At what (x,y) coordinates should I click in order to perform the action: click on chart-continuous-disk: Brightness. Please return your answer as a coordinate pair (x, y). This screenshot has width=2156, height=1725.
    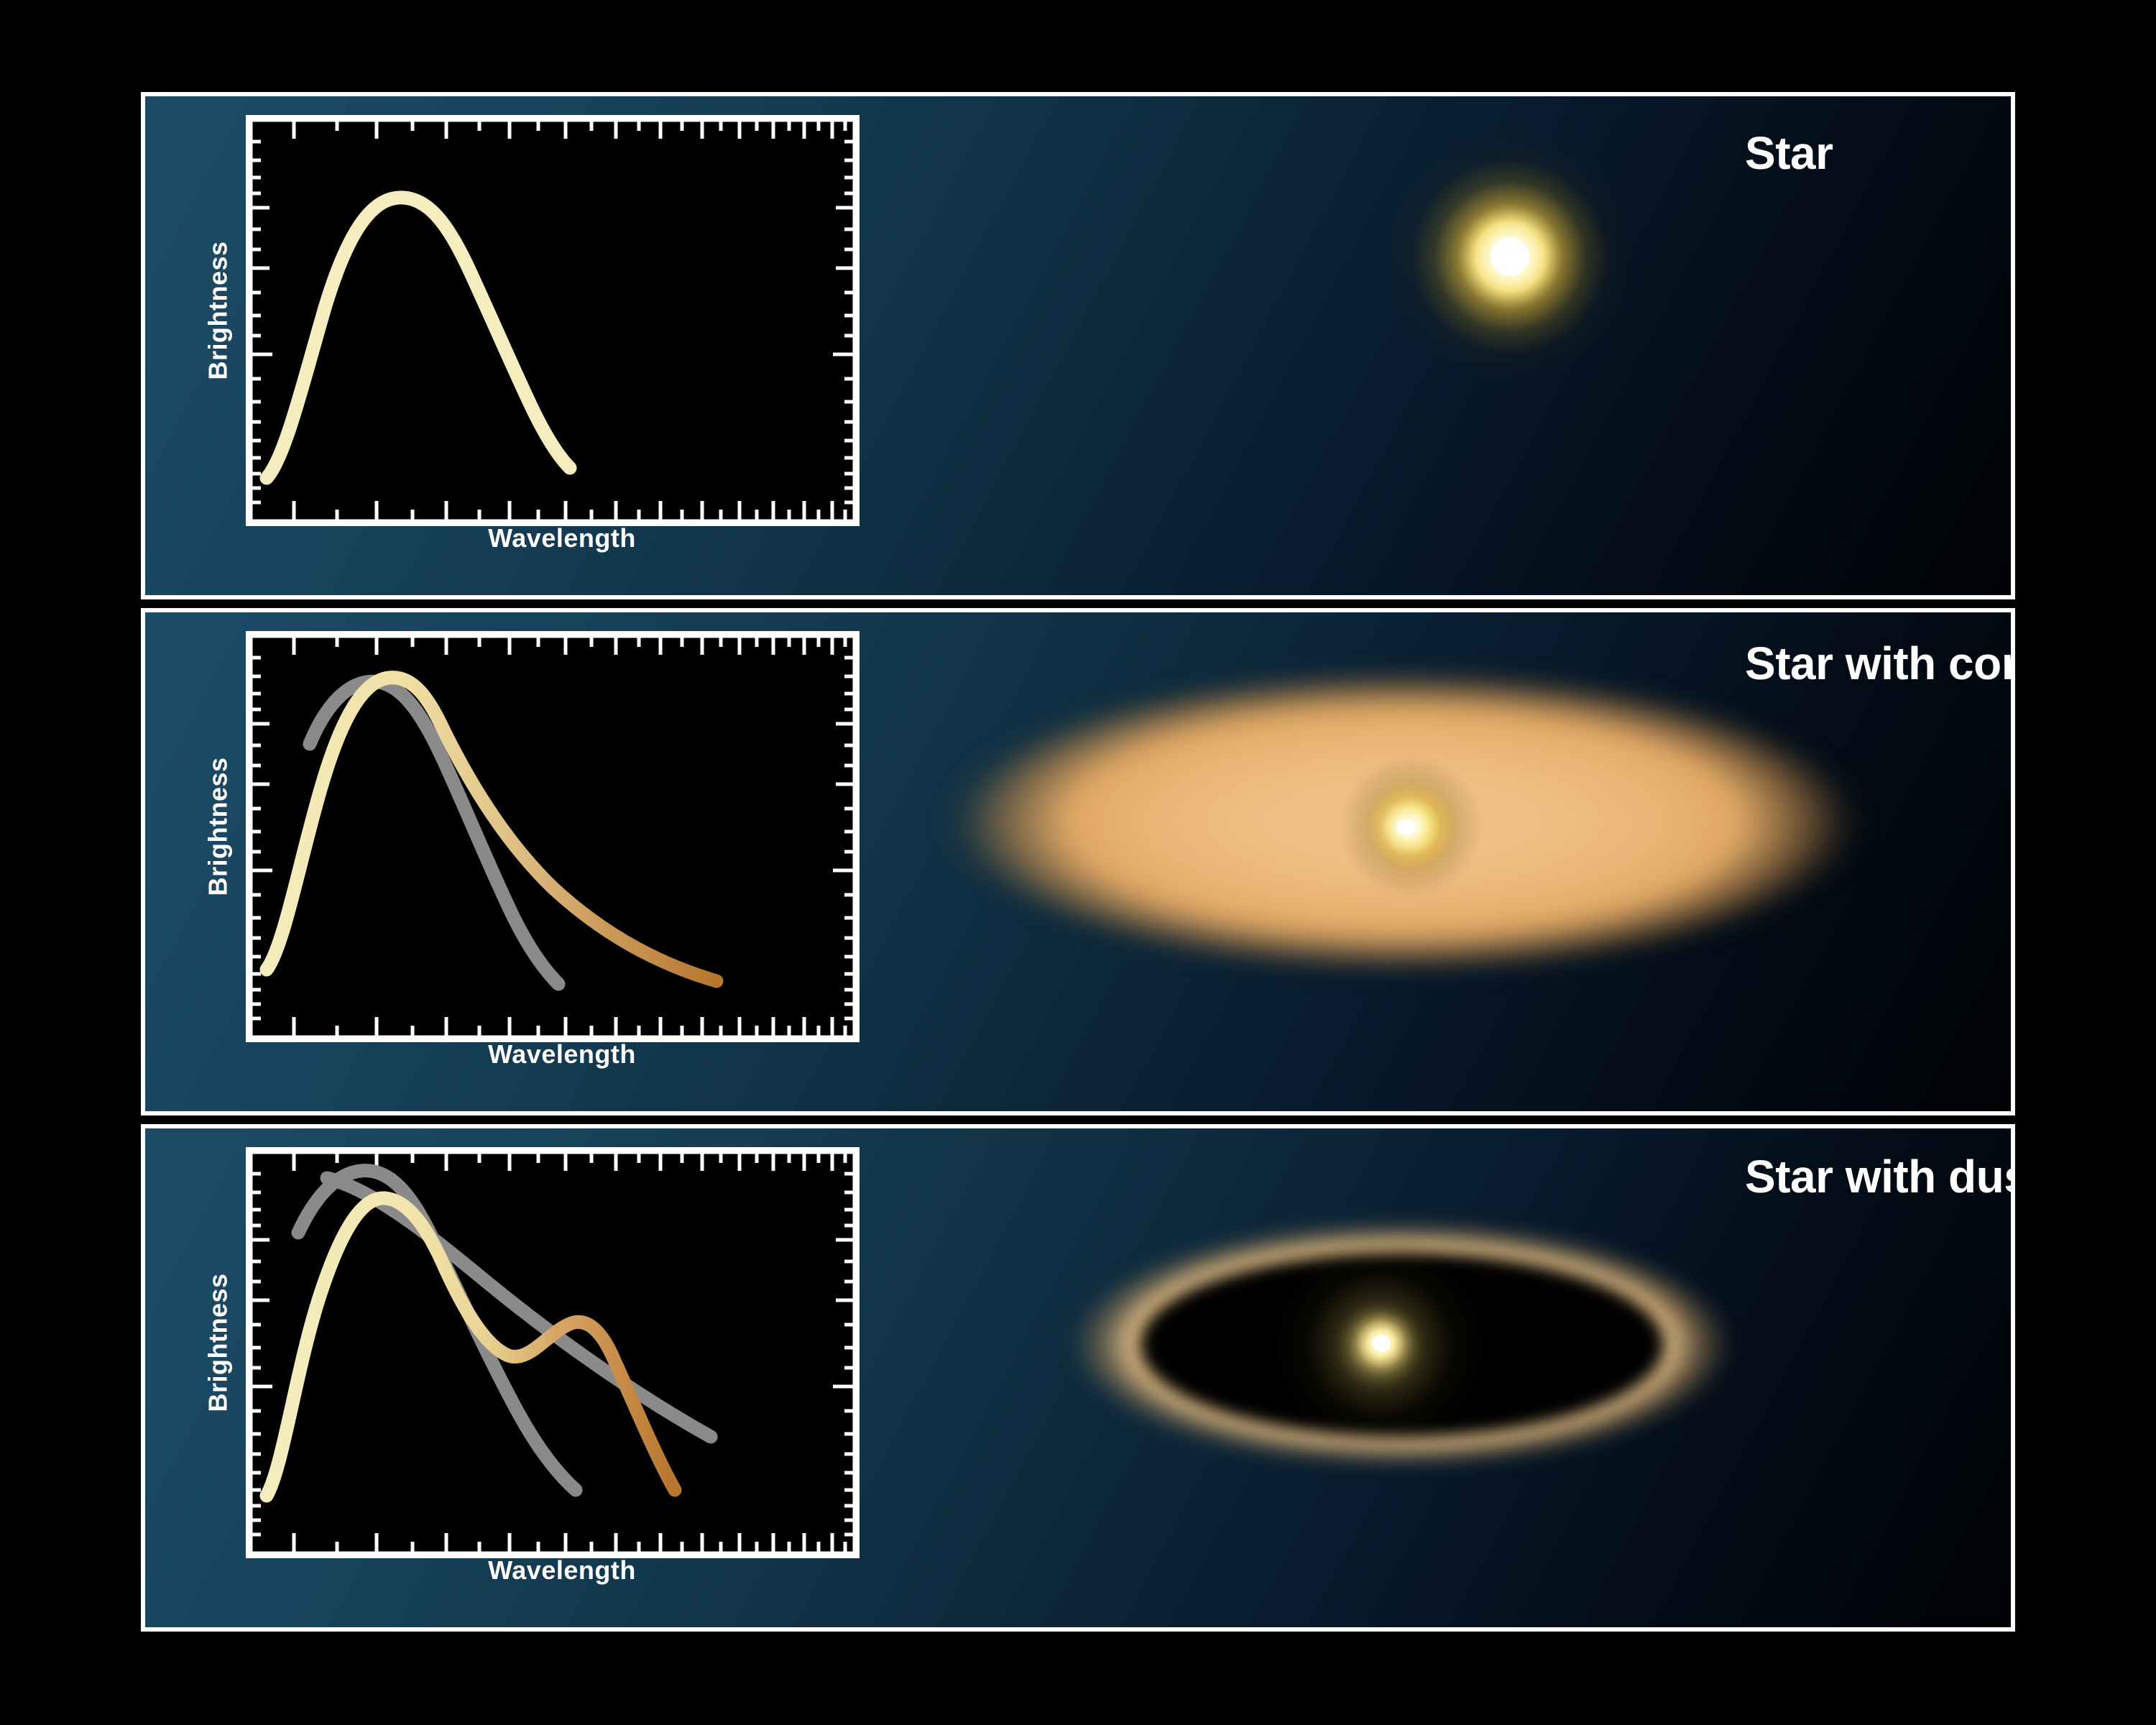
    Looking at the image, I should click on (553, 866).